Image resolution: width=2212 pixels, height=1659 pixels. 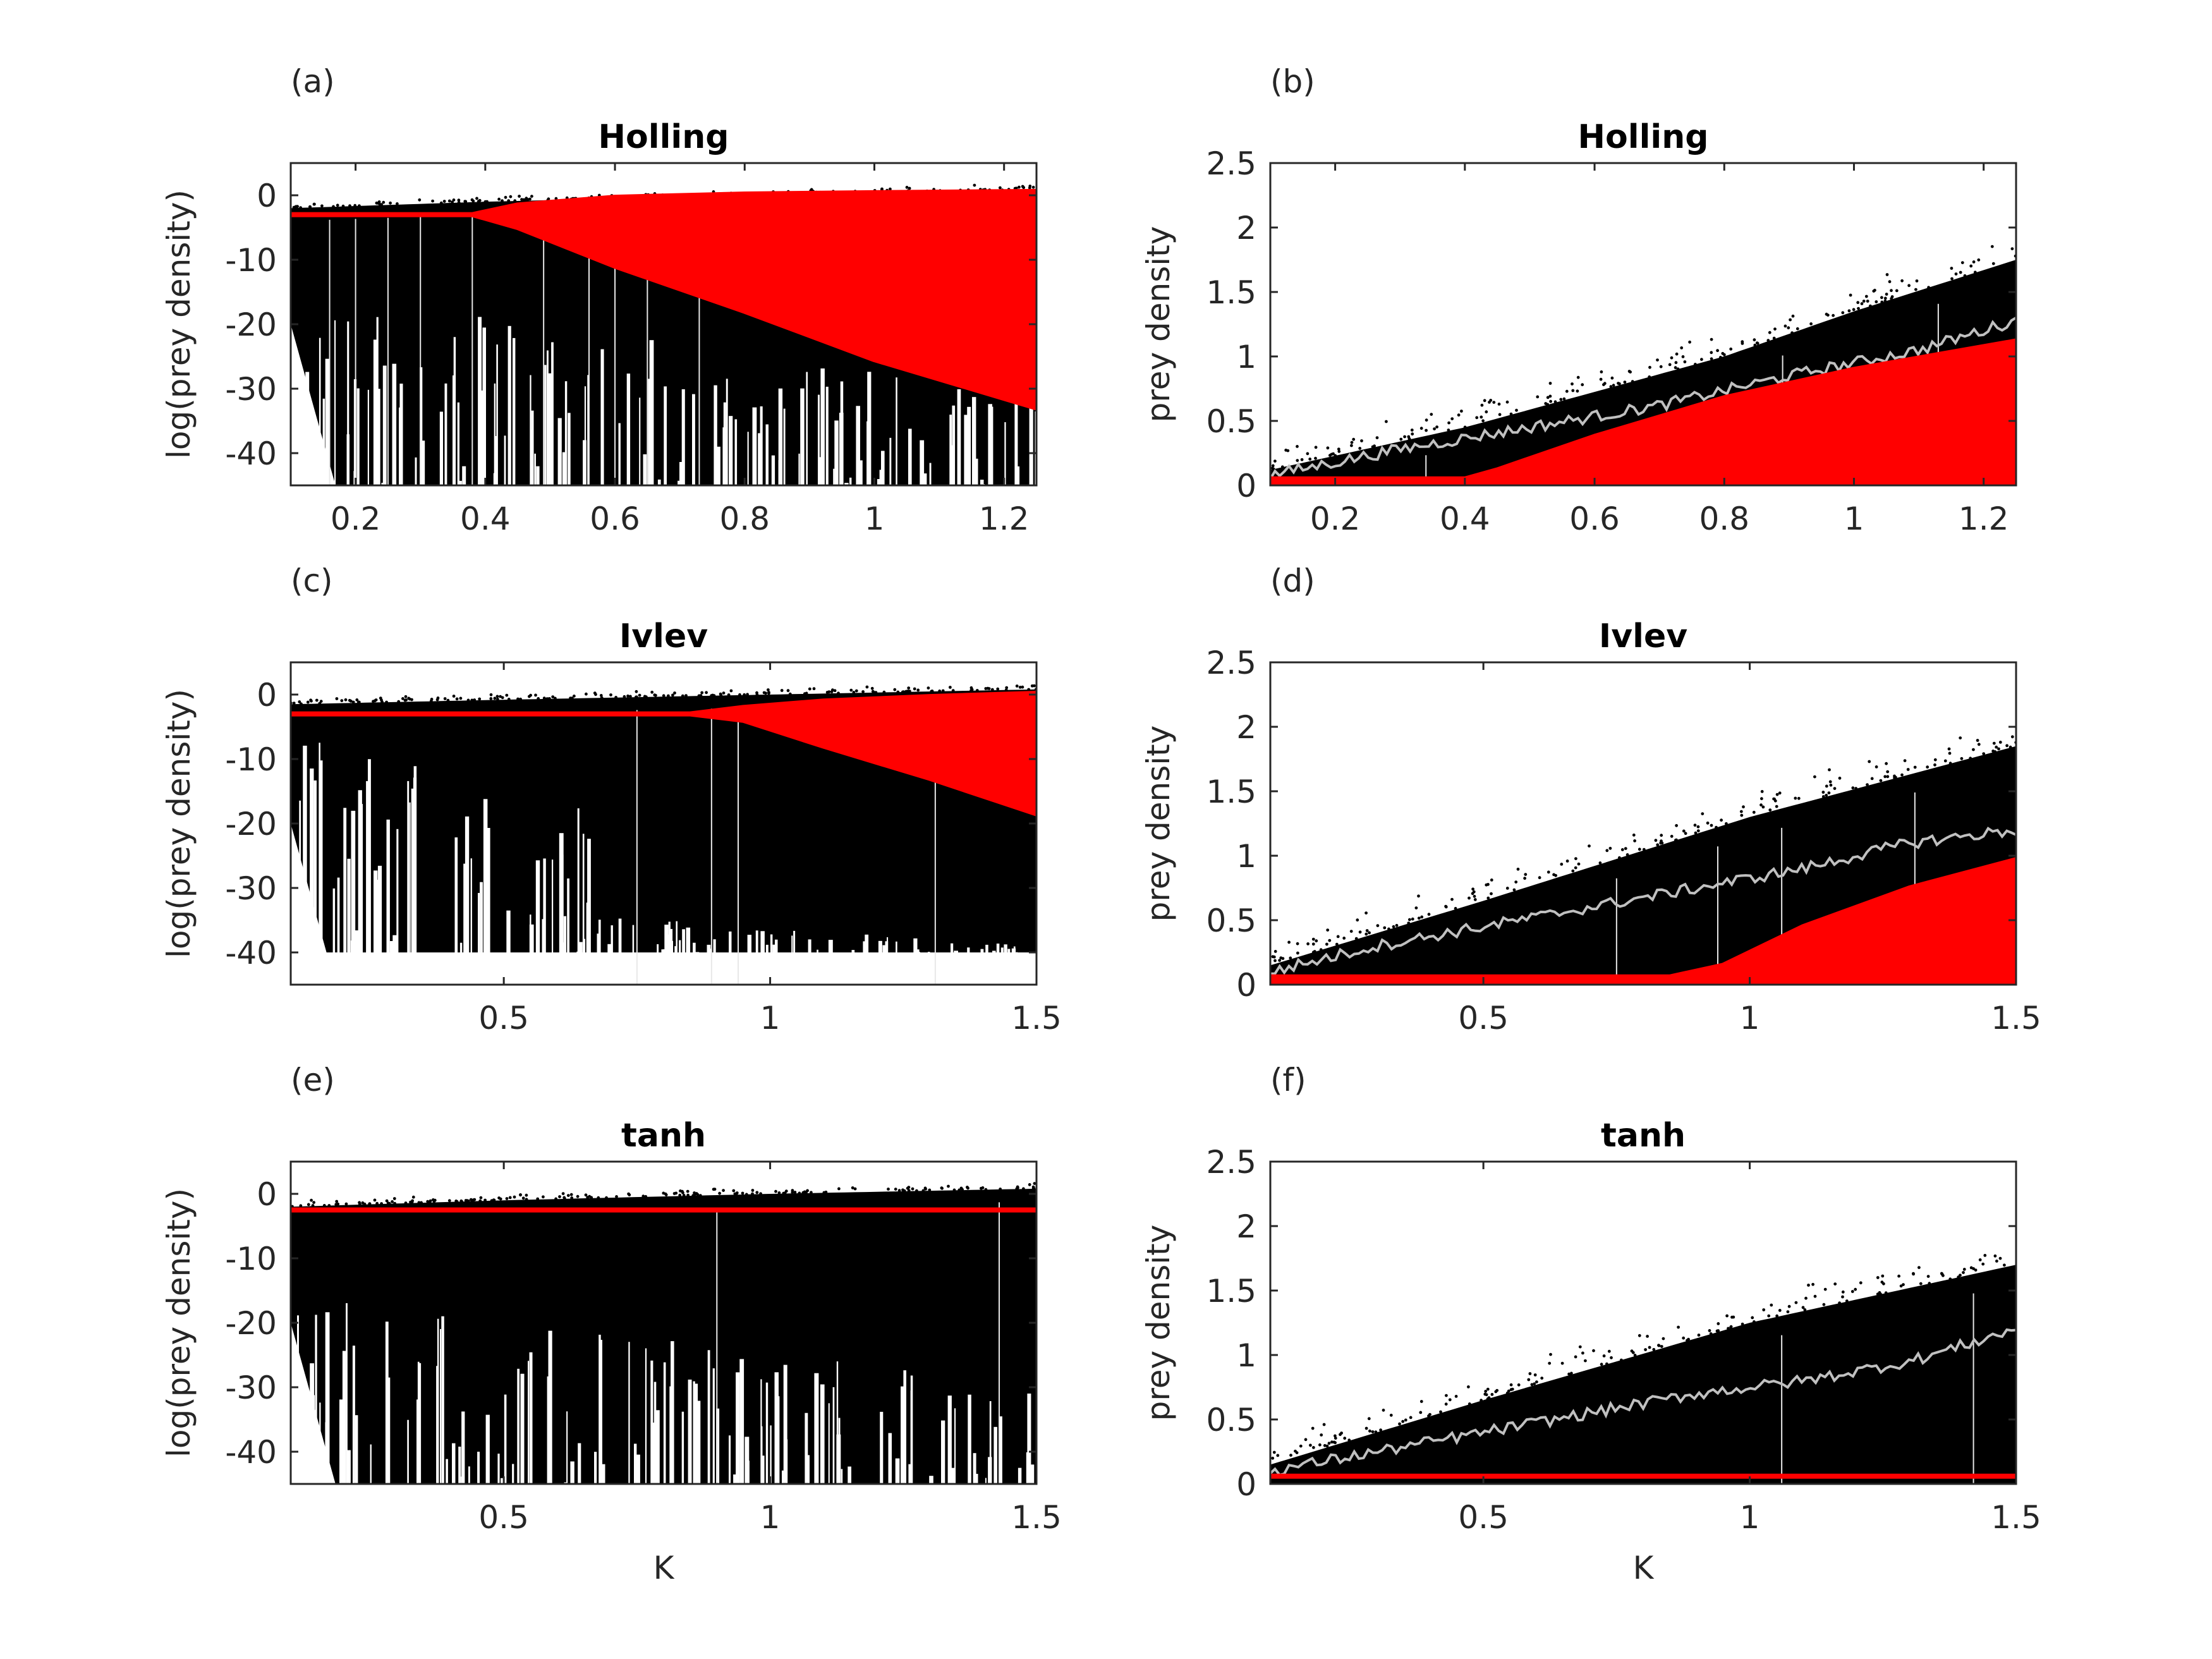 What do you see at coordinates (1036, 1018) in the screenshot?
I see `x-tick-label: 1.5` at bounding box center [1036, 1018].